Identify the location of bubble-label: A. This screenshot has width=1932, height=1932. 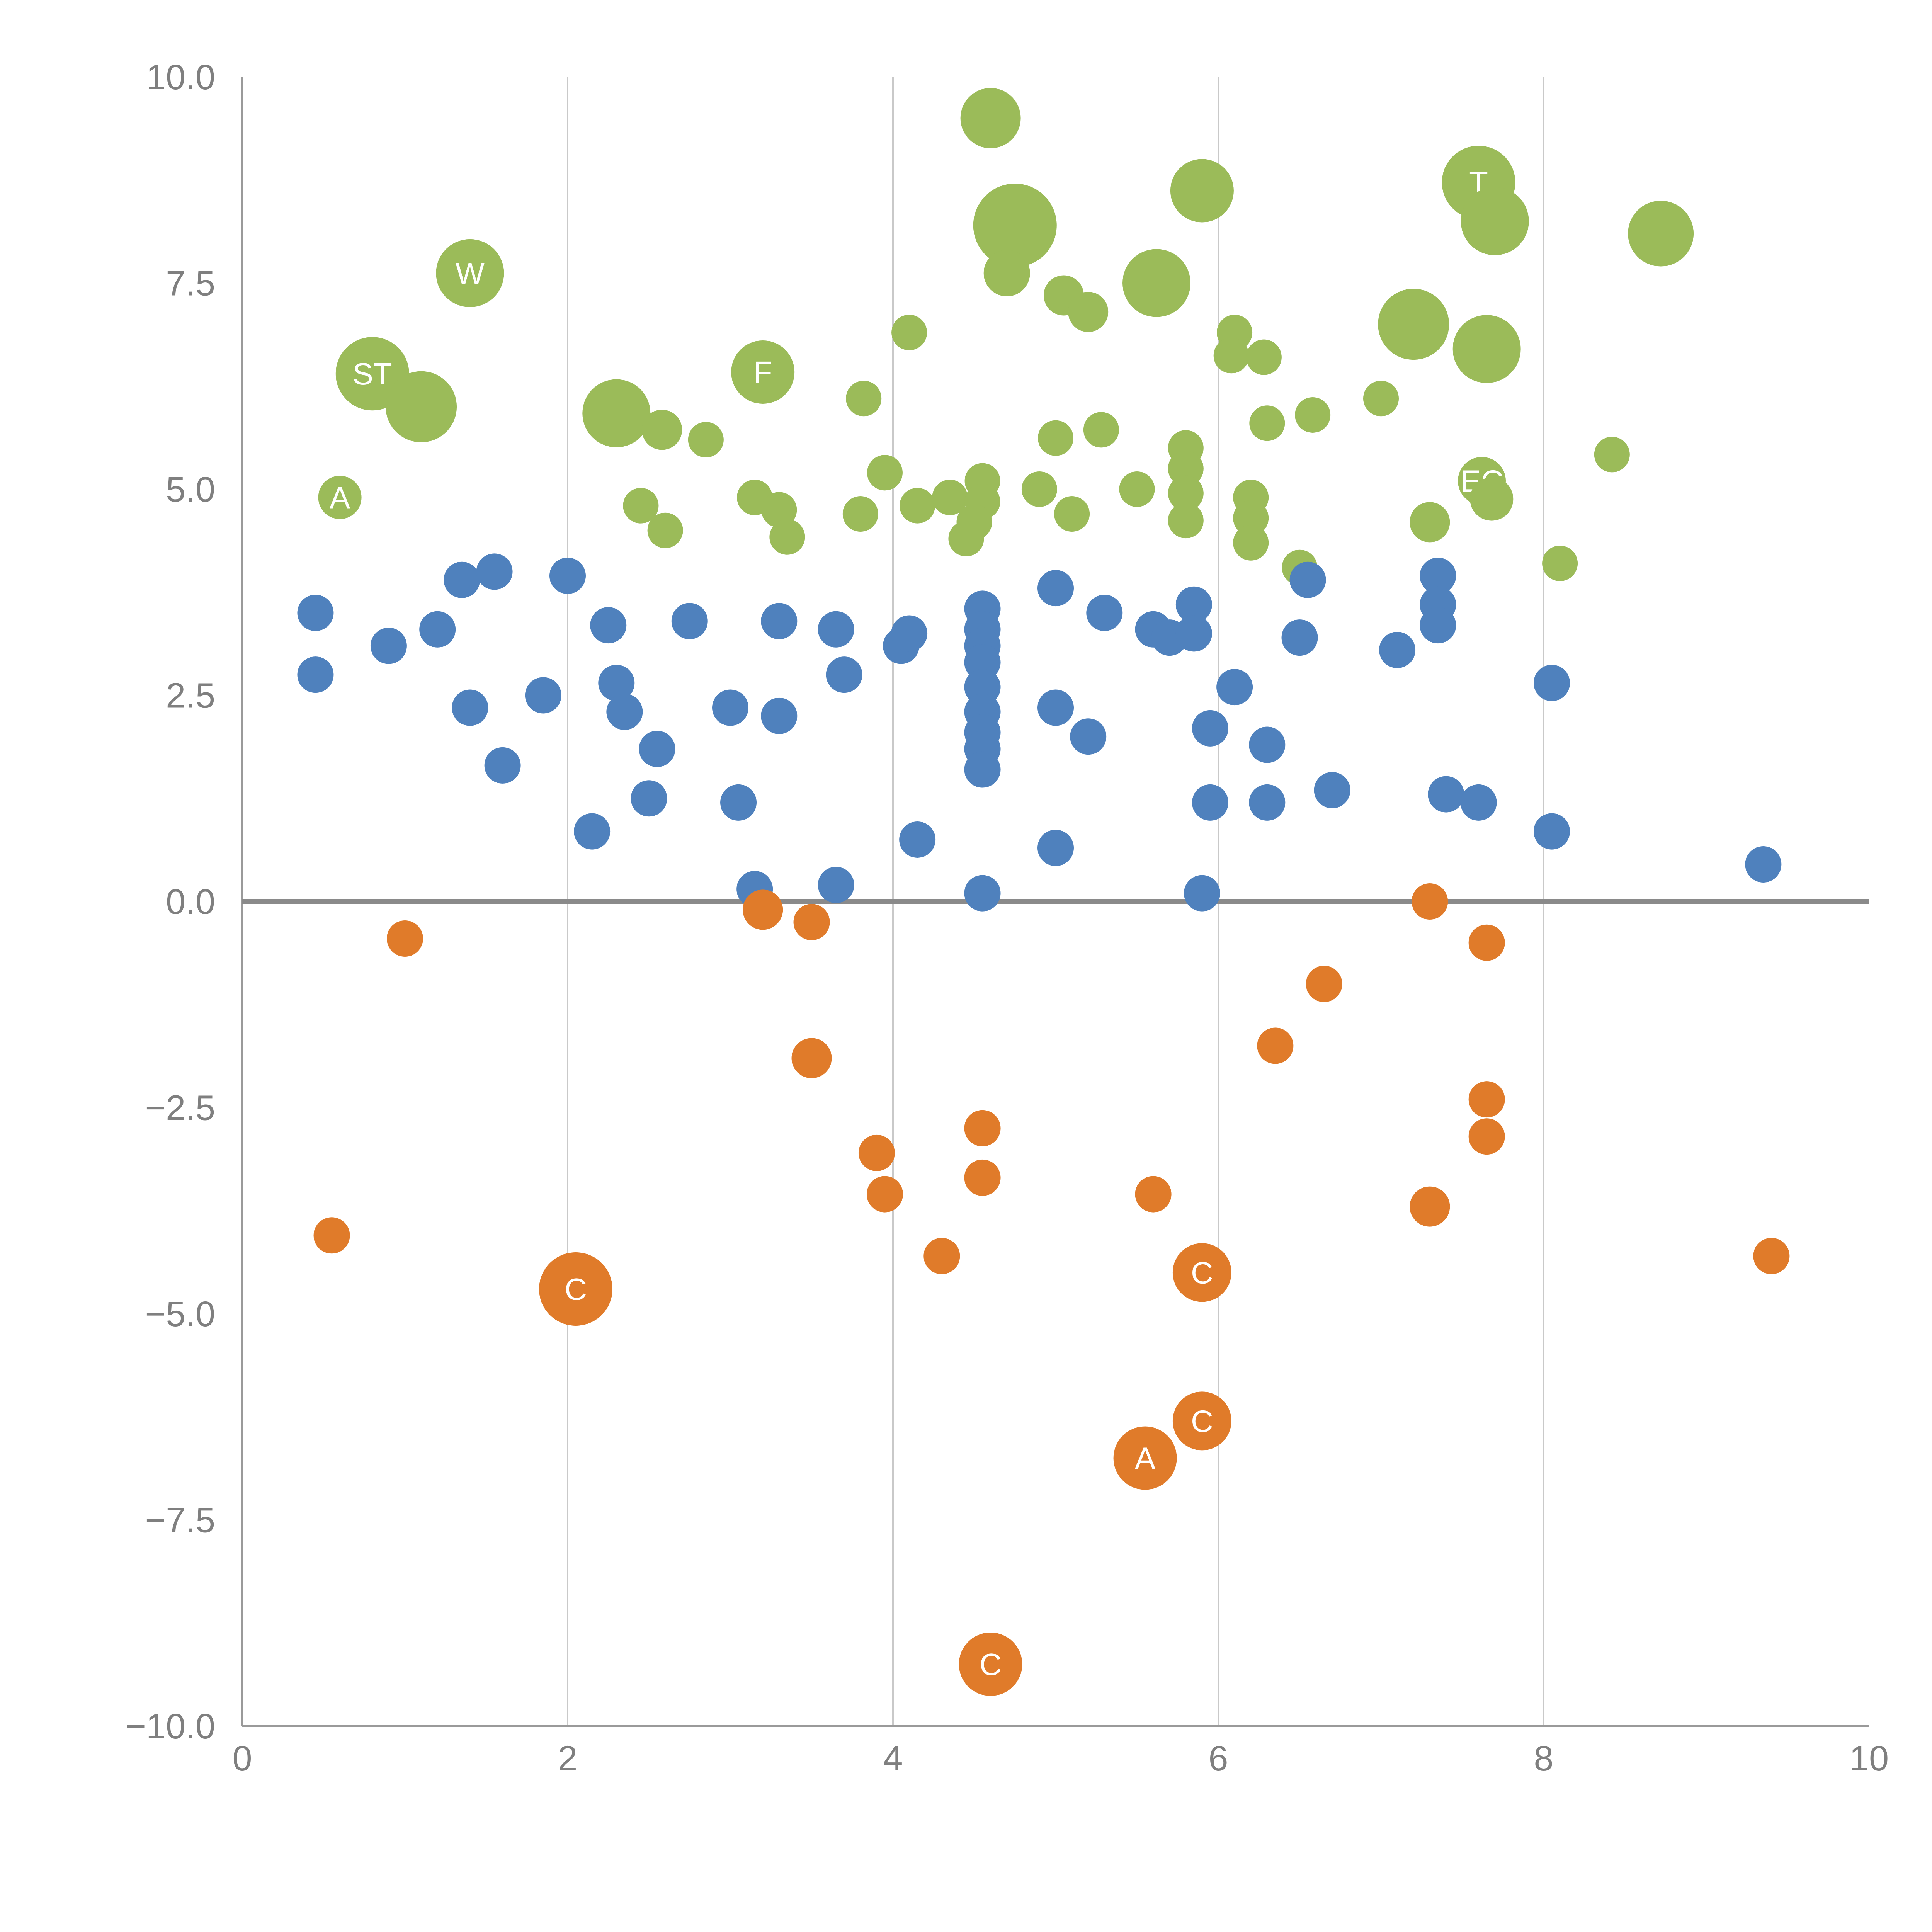
(340, 498).